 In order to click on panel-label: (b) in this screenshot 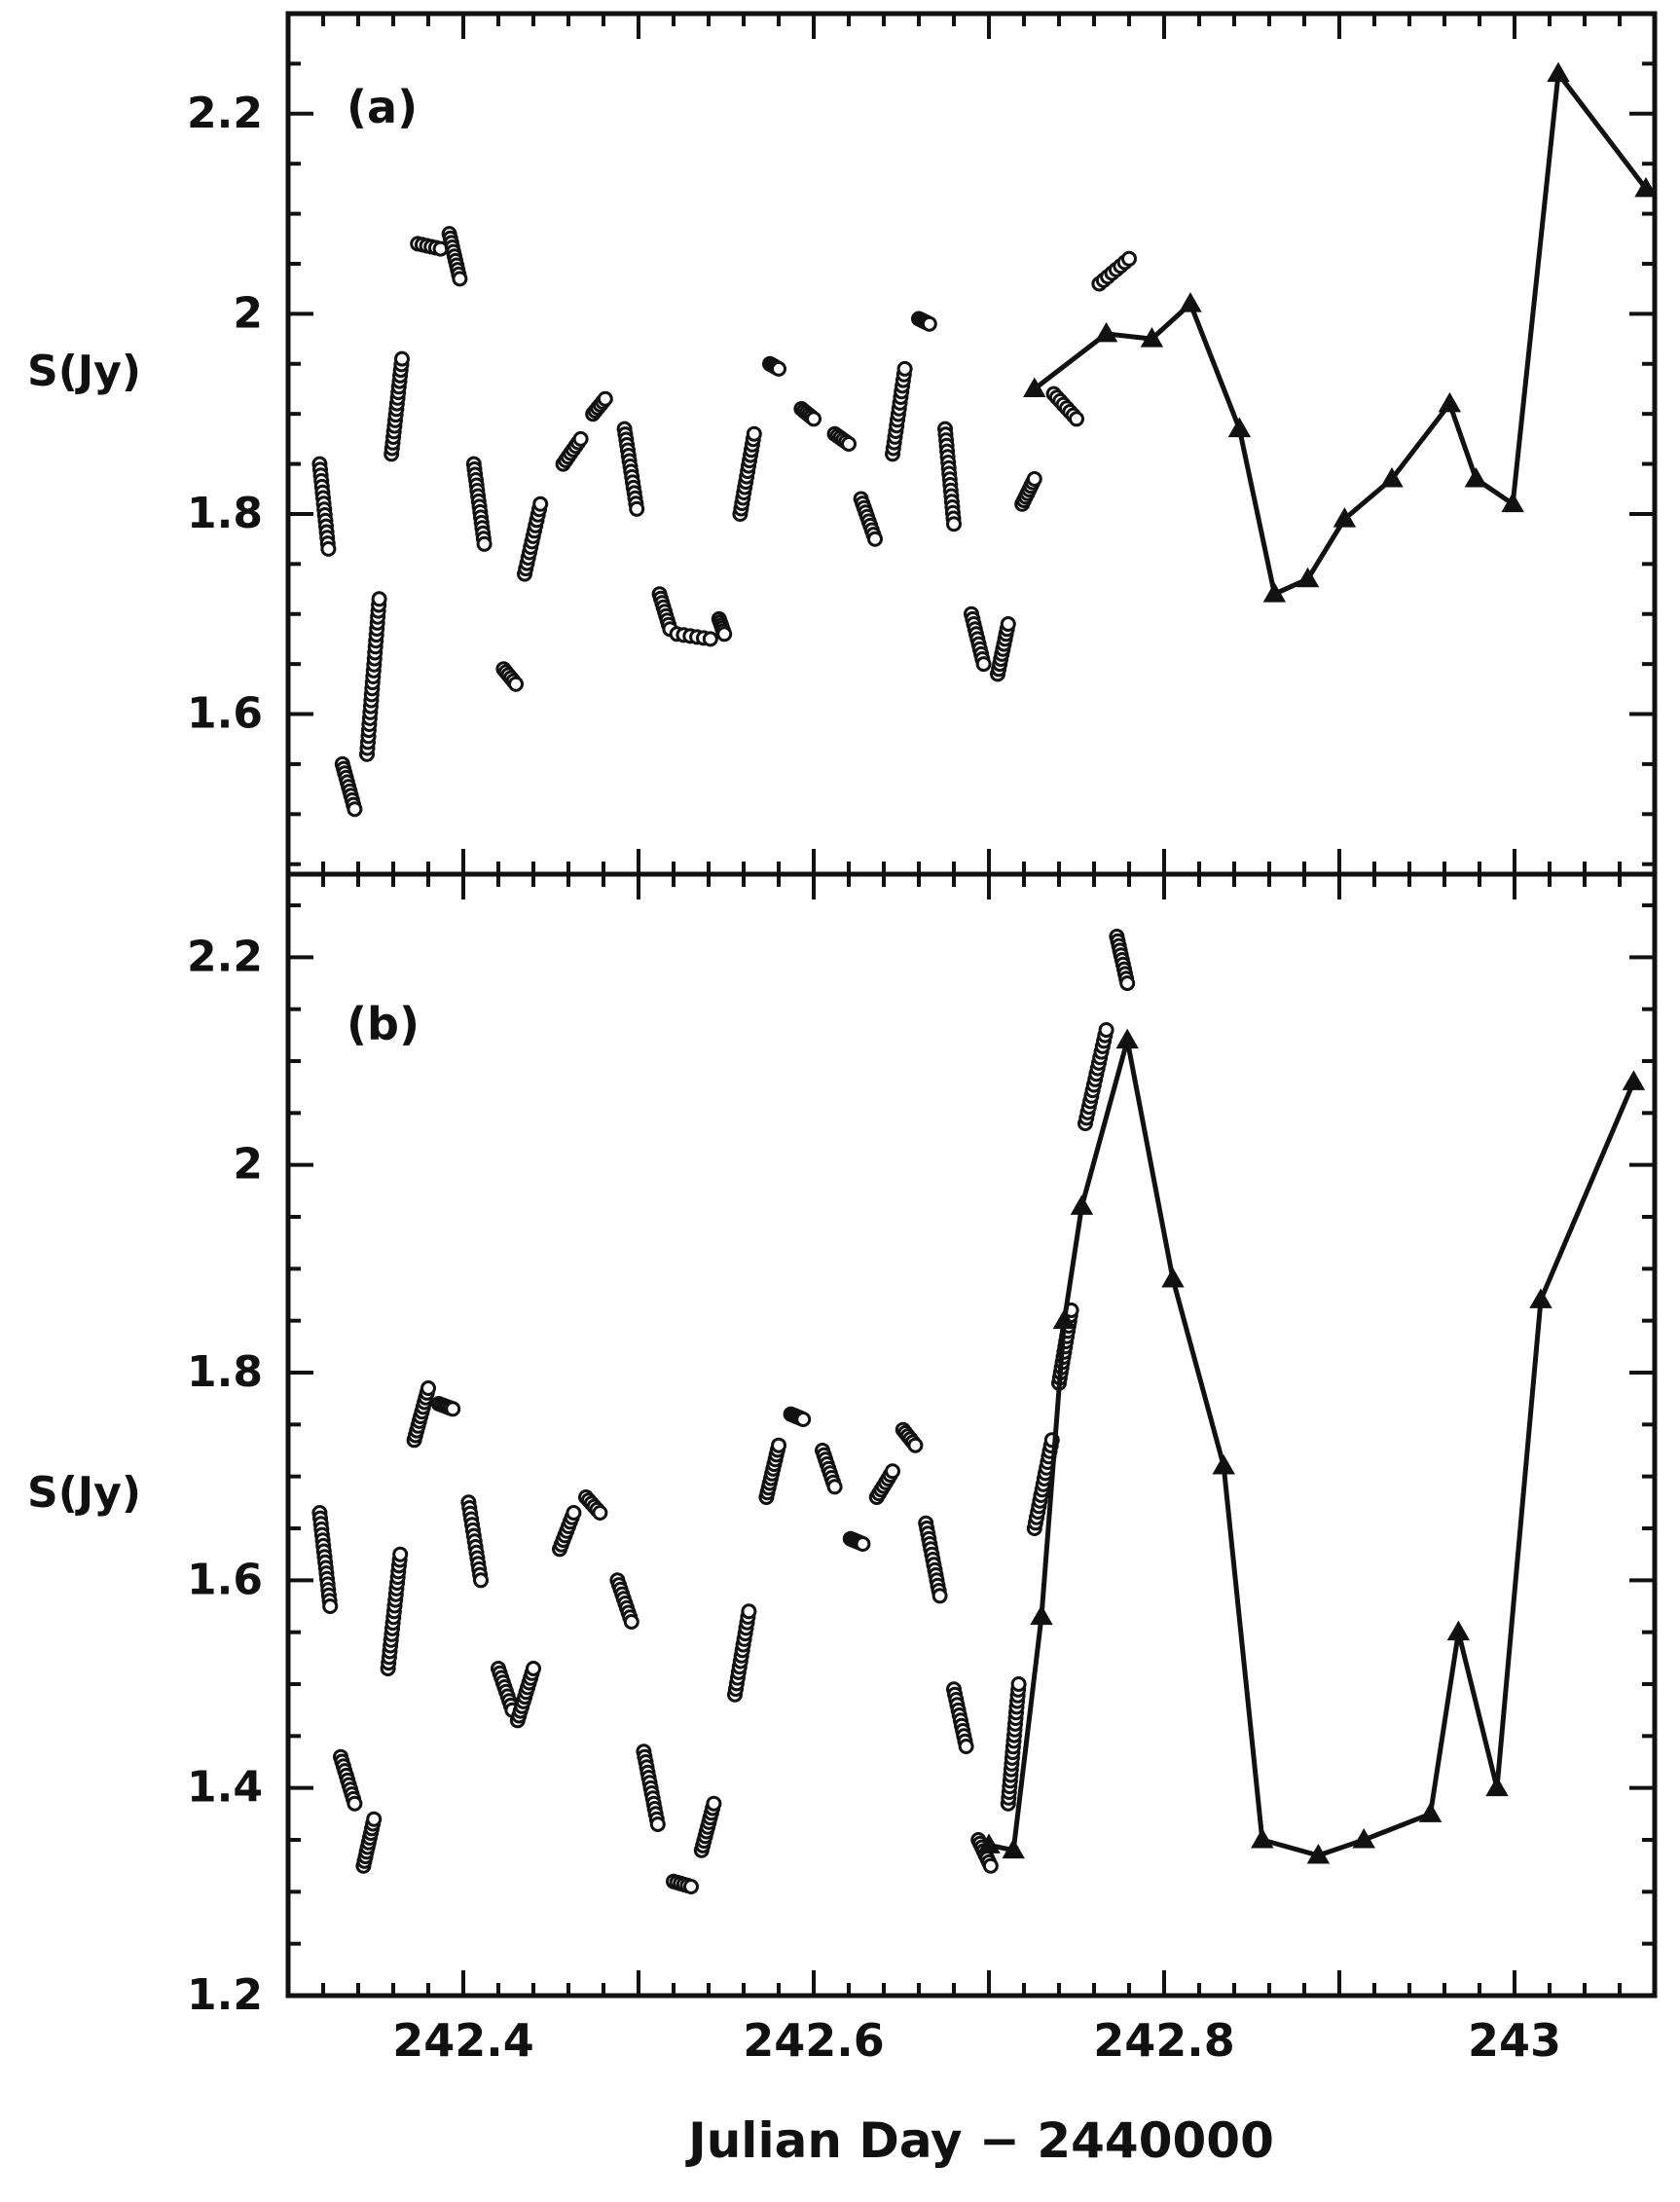, I will do `click(383, 1024)`.